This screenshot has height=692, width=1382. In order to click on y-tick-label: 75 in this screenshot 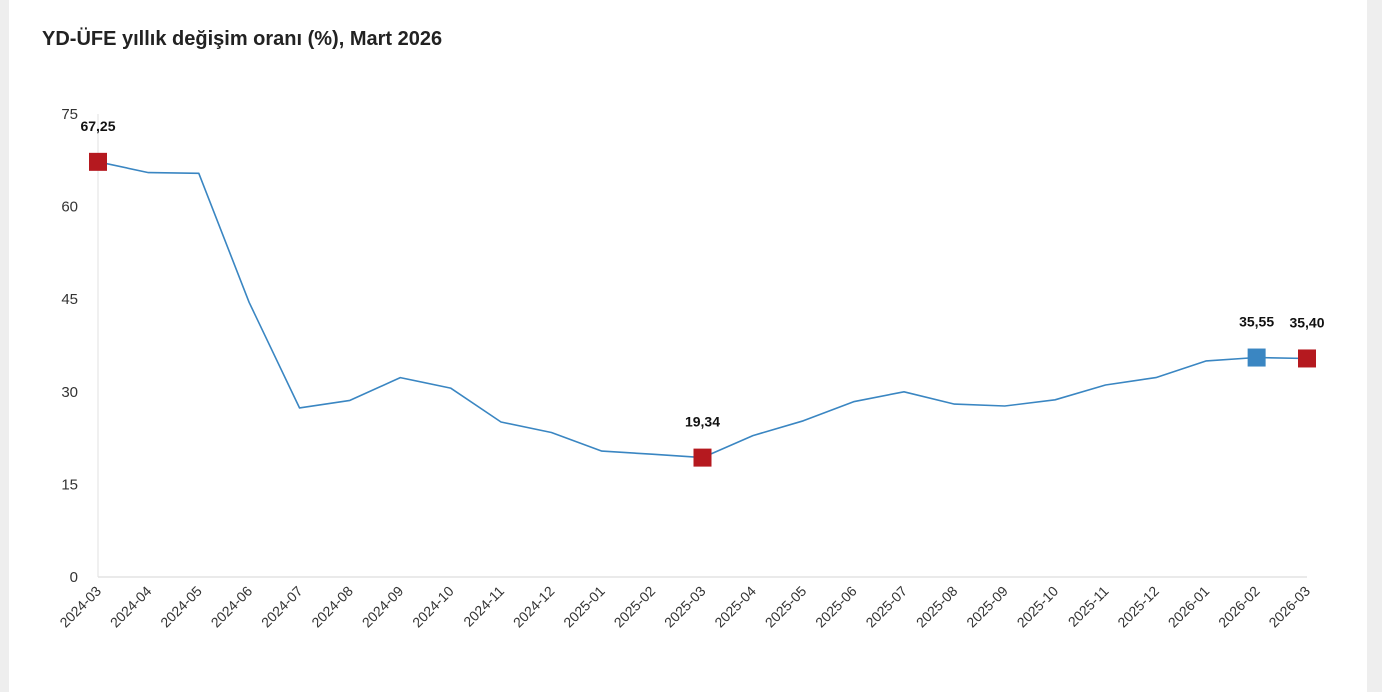, I will do `click(69, 114)`.